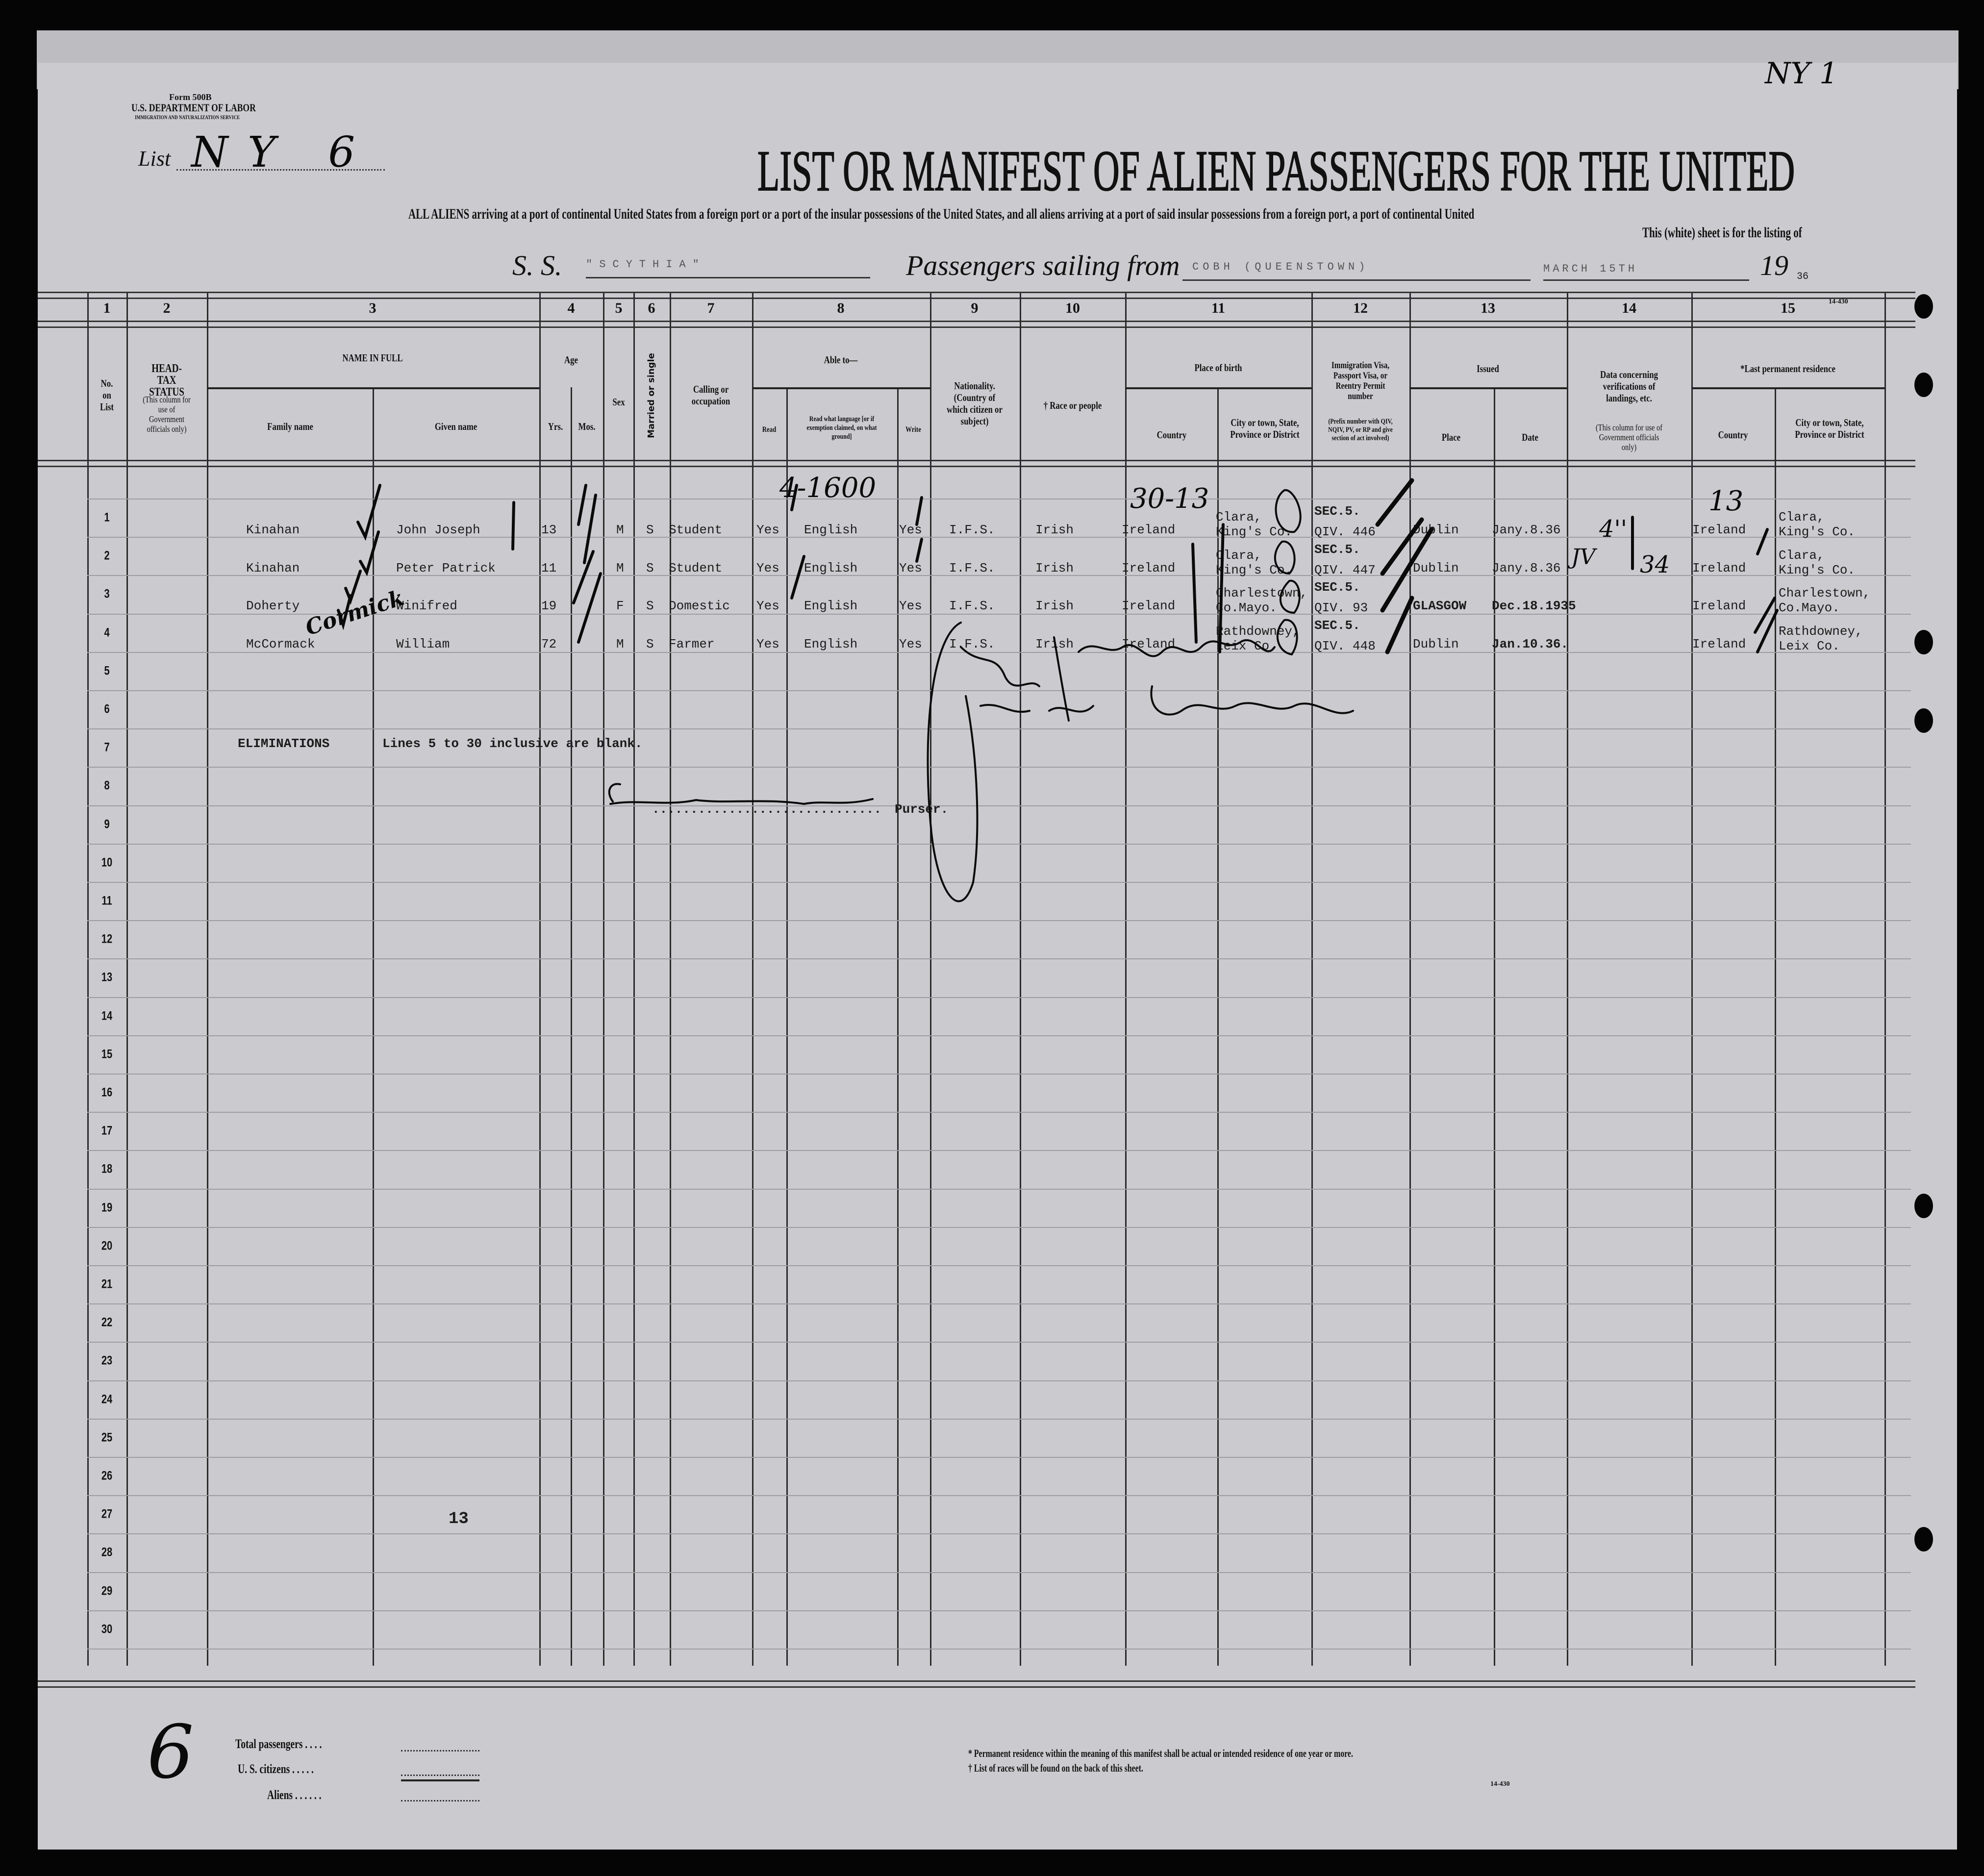 This screenshot has width=1984, height=1876. Describe the element at coordinates (107, 308) in the screenshot. I see `column-number: 1` at that location.